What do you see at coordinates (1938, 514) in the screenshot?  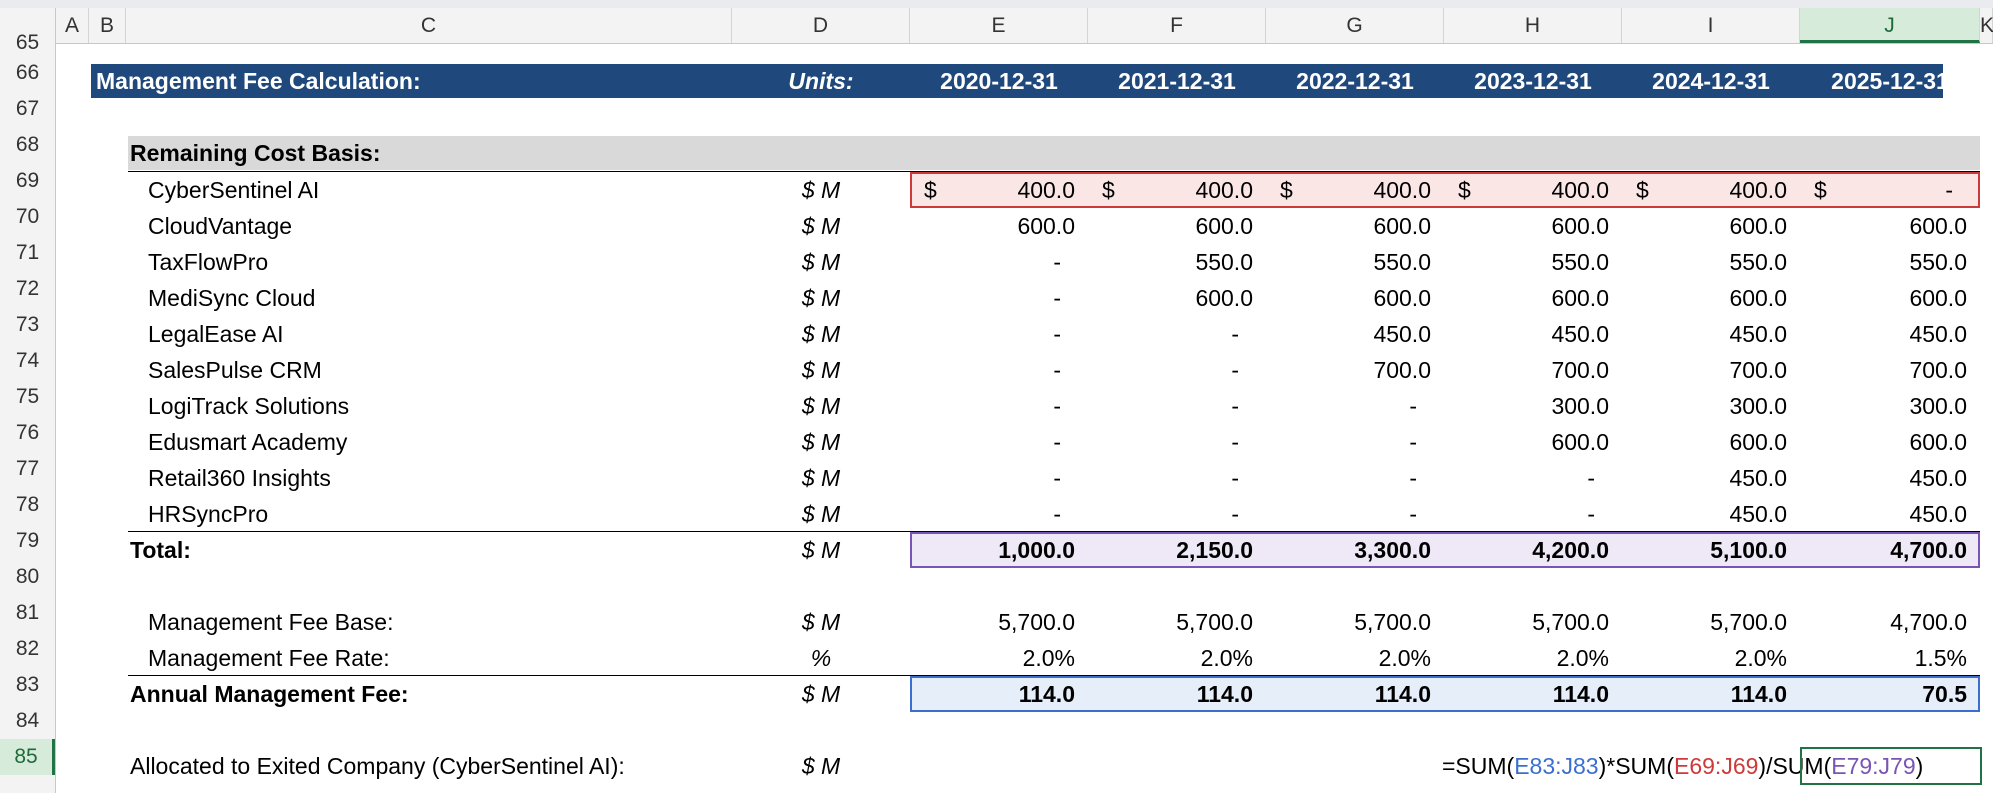 I see `company-value-hrsyncpro-j: 450.0` at bounding box center [1938, 514].